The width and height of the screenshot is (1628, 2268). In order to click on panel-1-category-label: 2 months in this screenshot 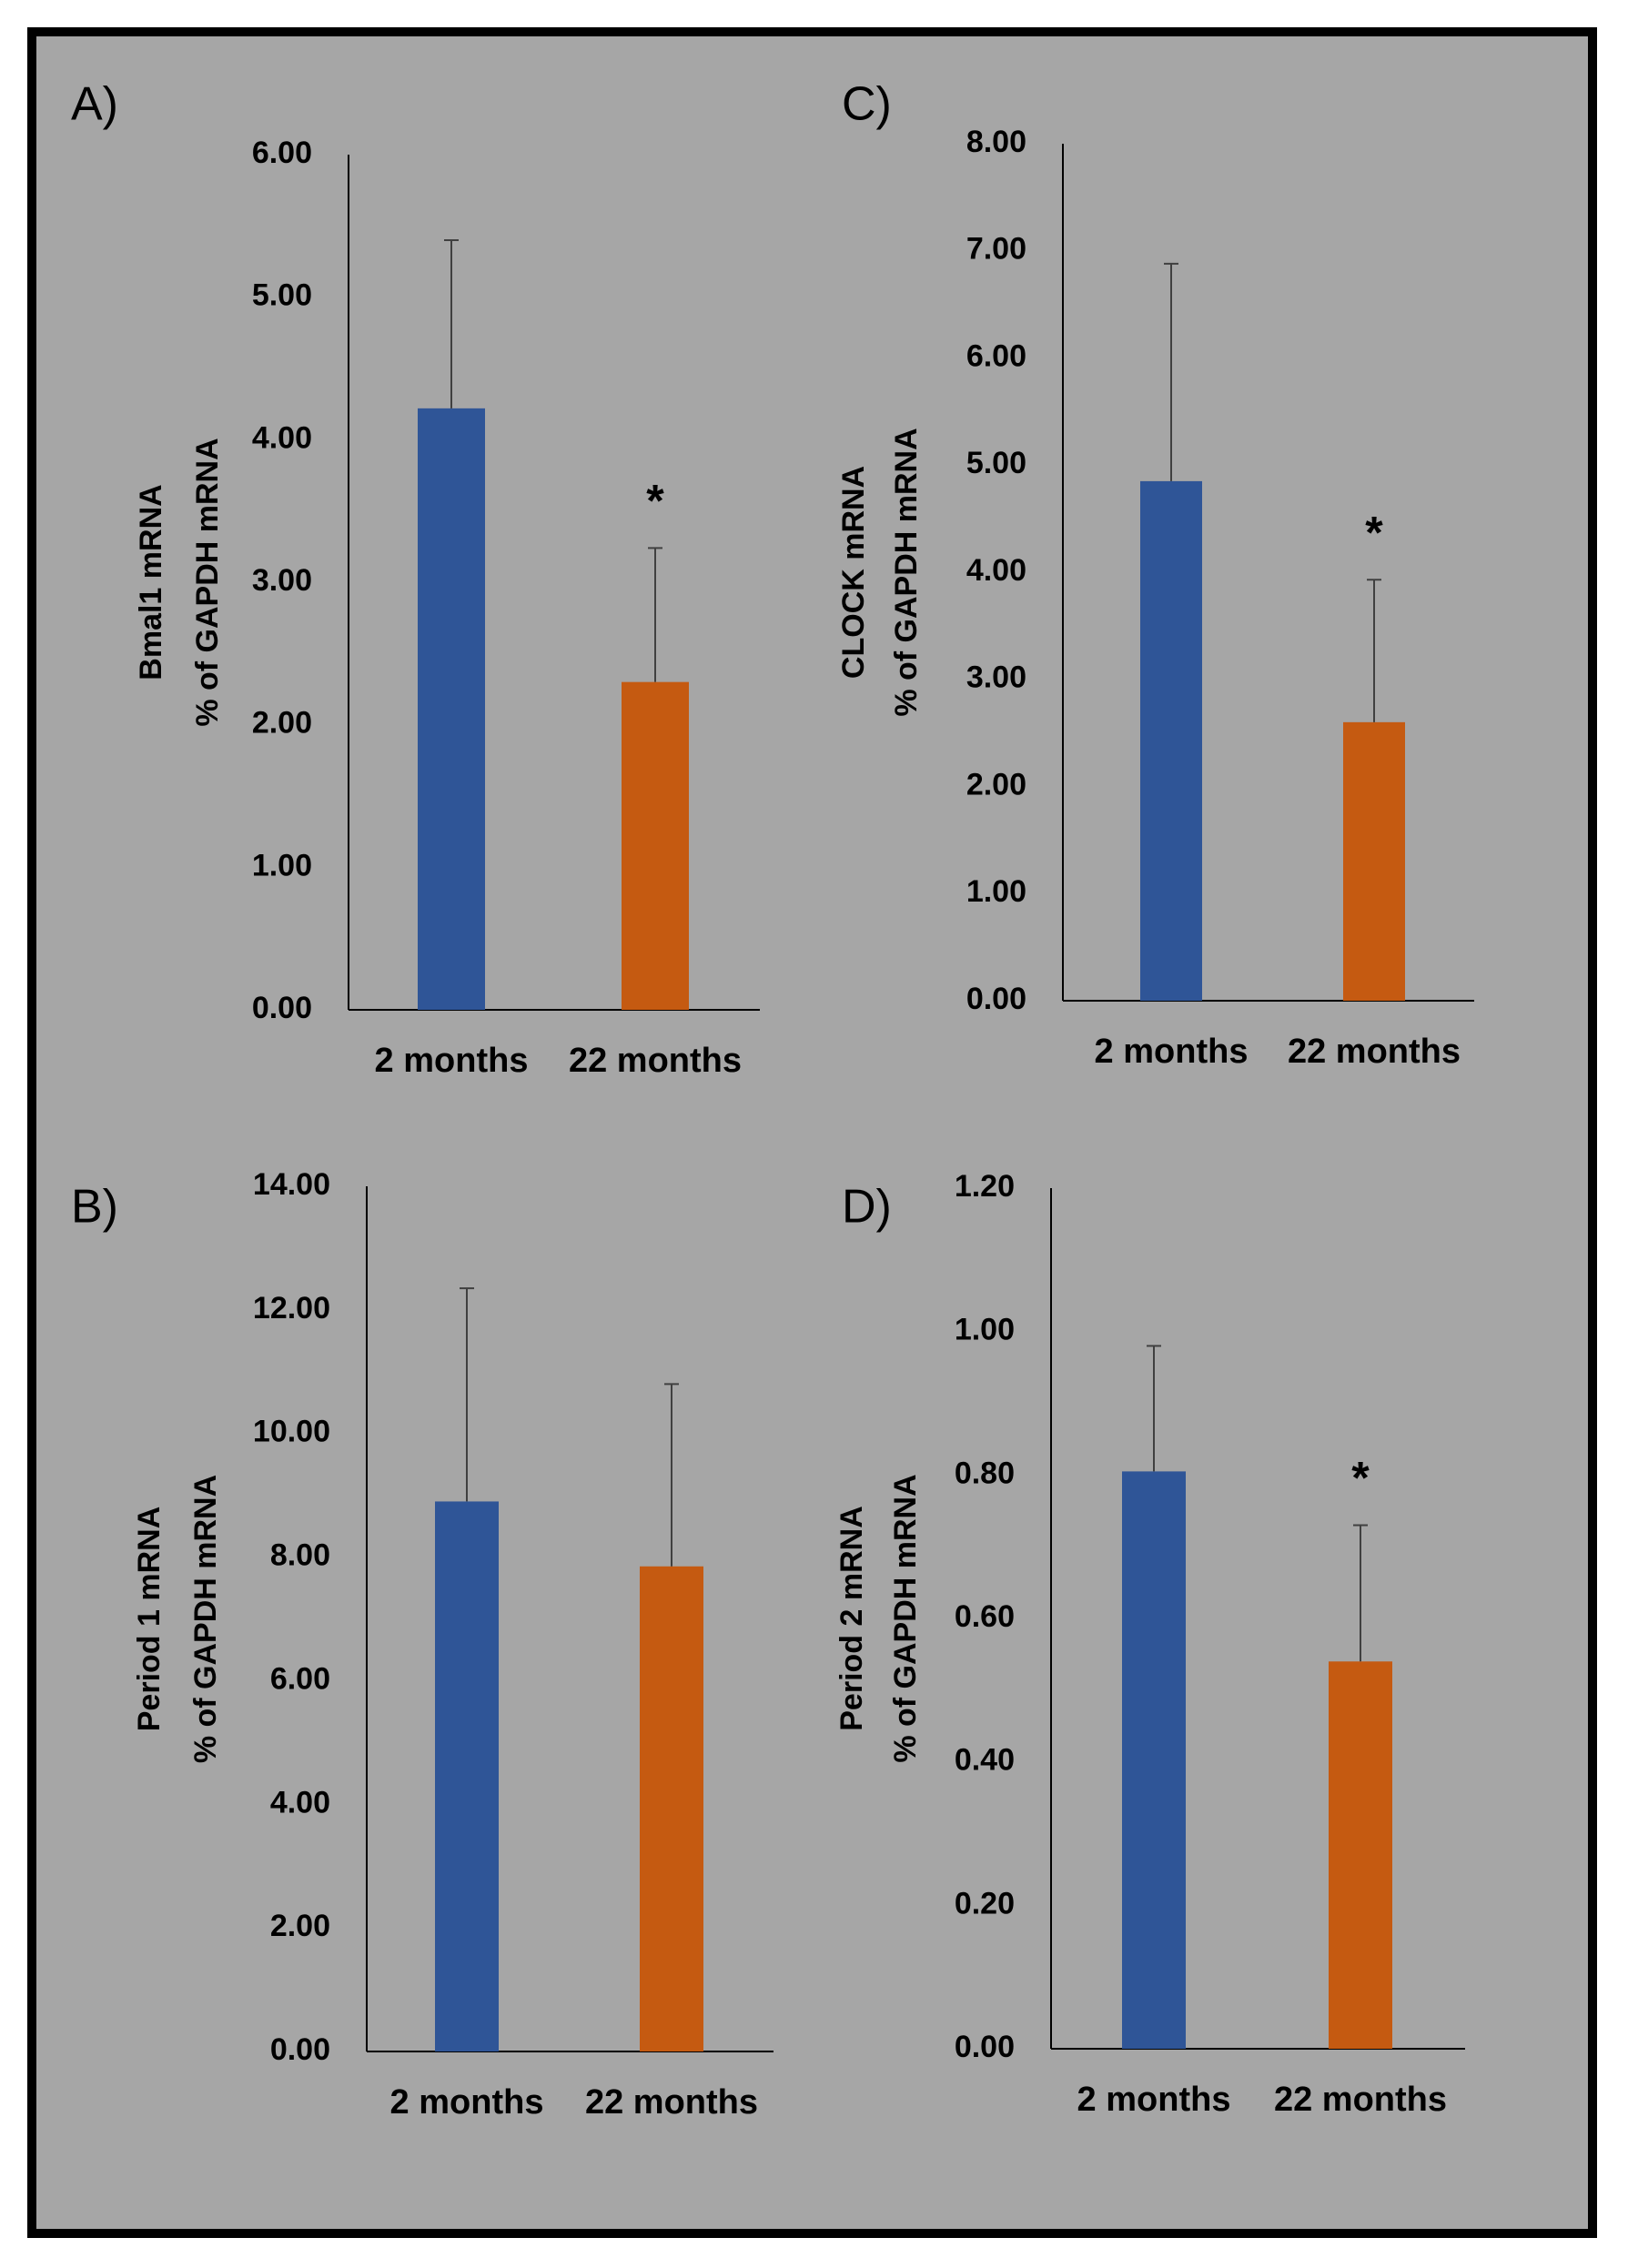, I will do `click(452, 1061)`.